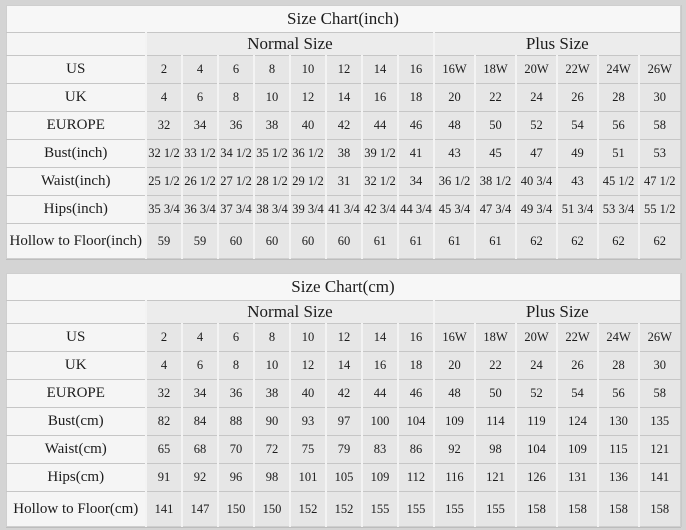 This screenshot has height=530, width=686. I want to click on size-value-cell: 28, so click(618, 97).